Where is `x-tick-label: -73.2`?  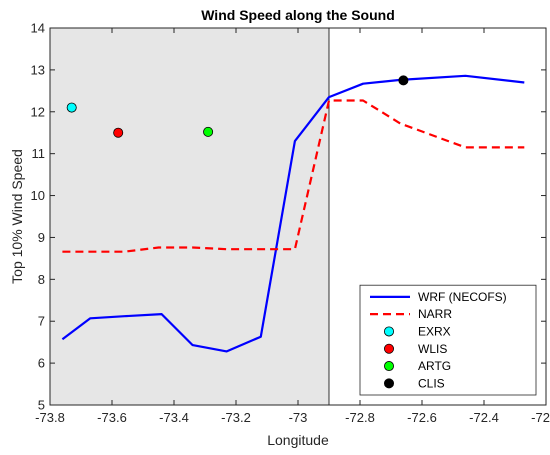
x-tick-label: -73.2 is located at coordinates (236, 417).